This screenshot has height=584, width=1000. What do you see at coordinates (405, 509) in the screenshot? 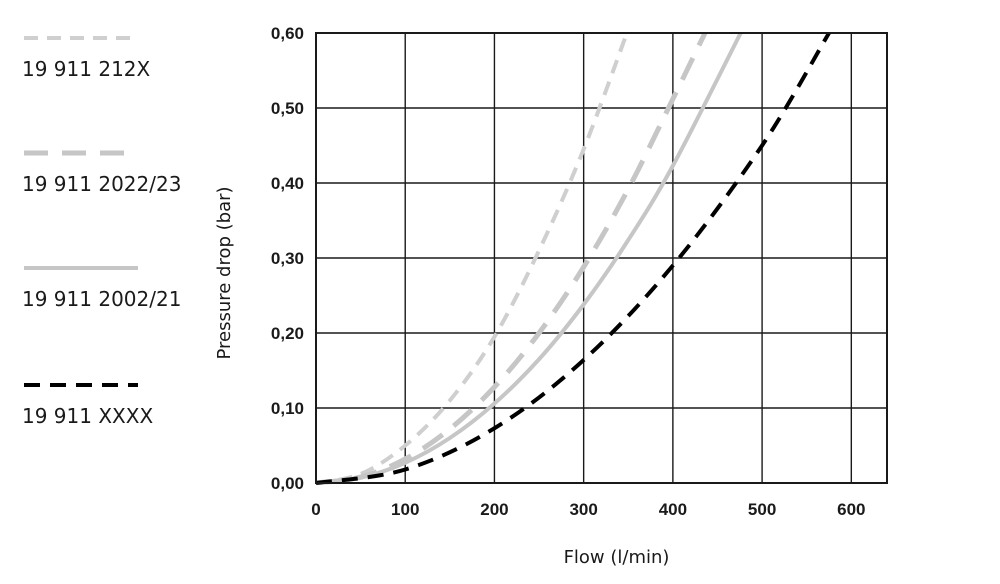
I see `x-tick-label: 100` at bounding box center [405, 509].